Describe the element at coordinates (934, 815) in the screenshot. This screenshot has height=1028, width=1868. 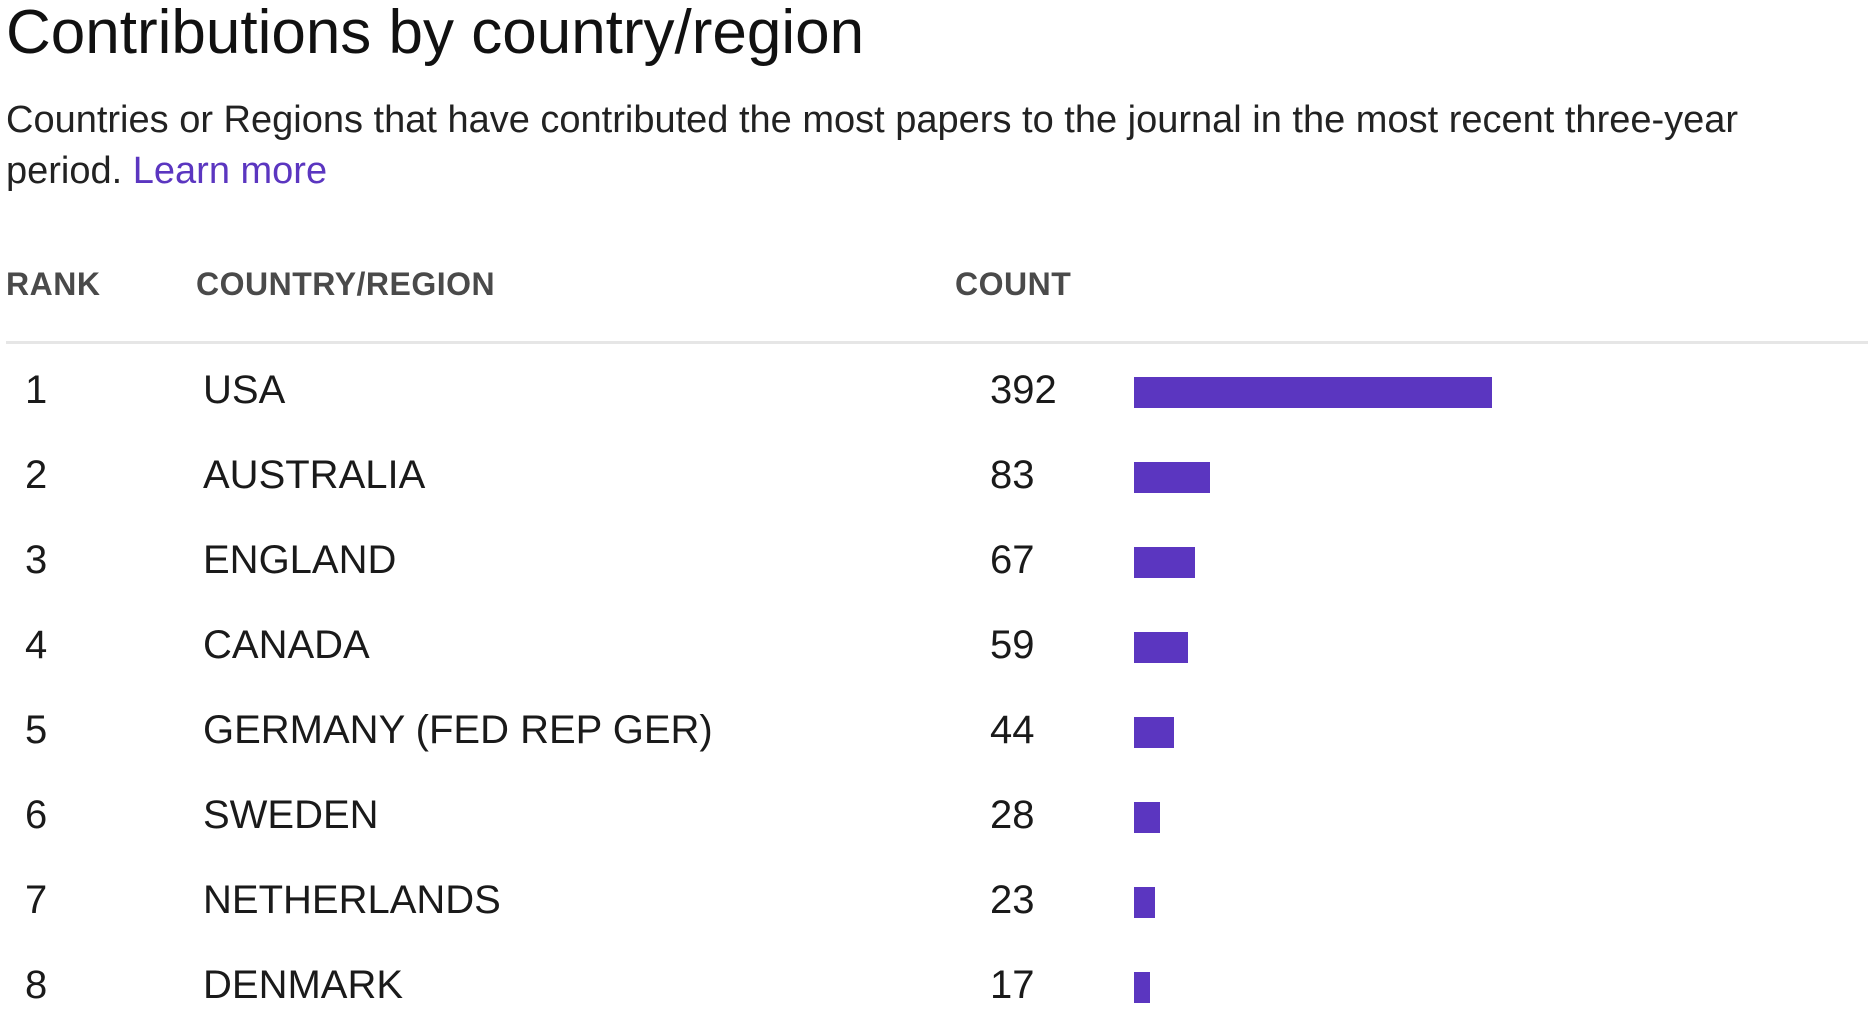
I see `table-row: 6 SWEDEN 28` at that location.